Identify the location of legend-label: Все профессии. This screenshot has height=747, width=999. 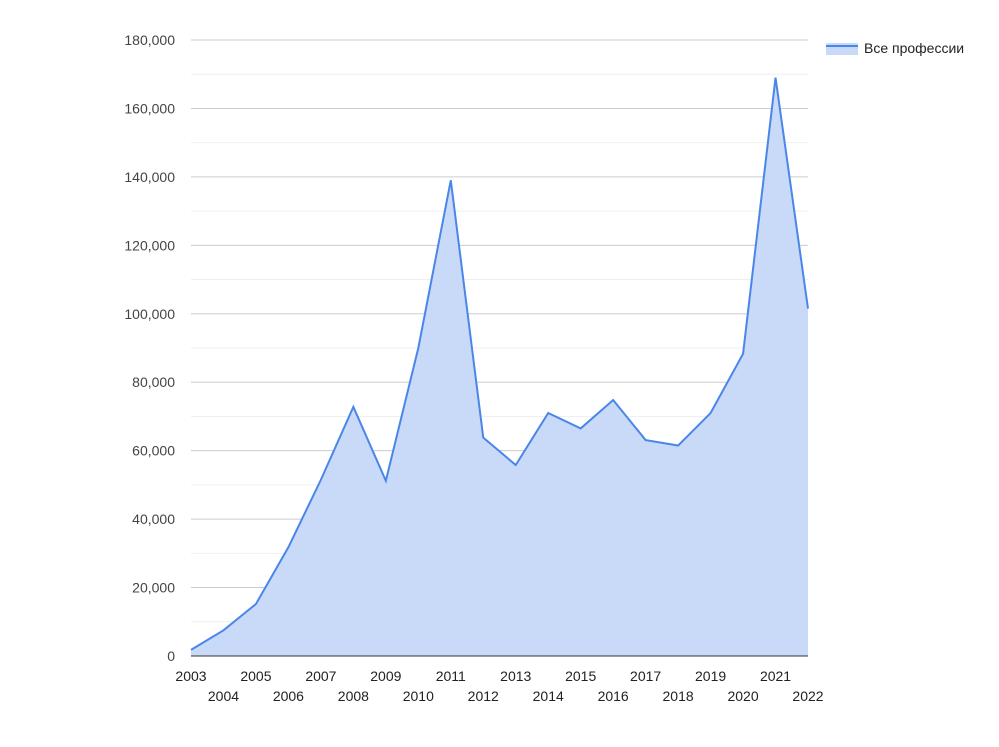
(914, 48).